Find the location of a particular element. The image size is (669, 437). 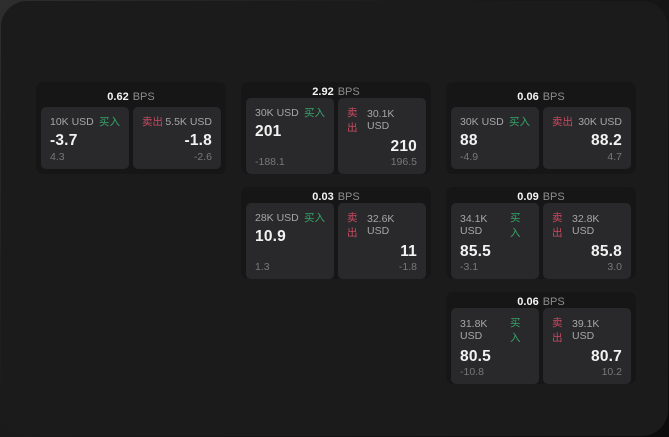

bps-spread-header: 0.03 BPS is located at coordinates (336, 197).